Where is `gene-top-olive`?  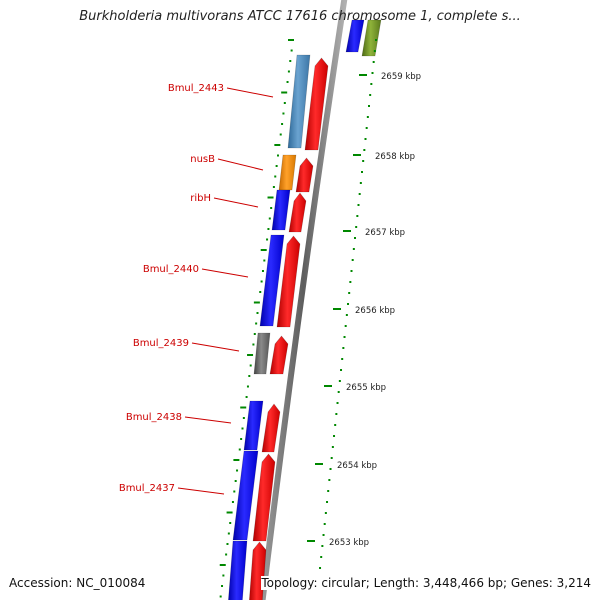
gene-top-olive is located at coordinates (371, 38).